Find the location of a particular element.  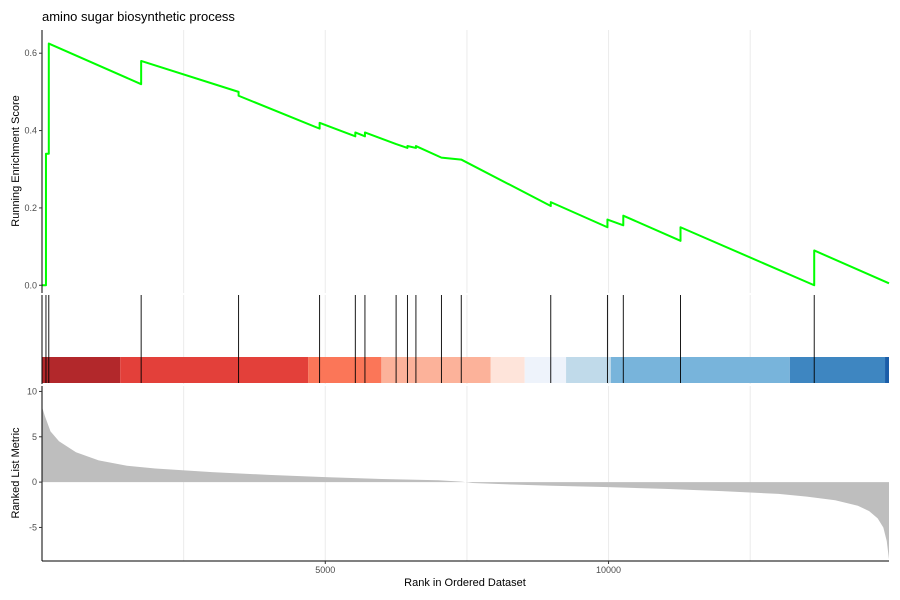

ranked-y-tick-label: -5 is located at coordinates (33, 527).